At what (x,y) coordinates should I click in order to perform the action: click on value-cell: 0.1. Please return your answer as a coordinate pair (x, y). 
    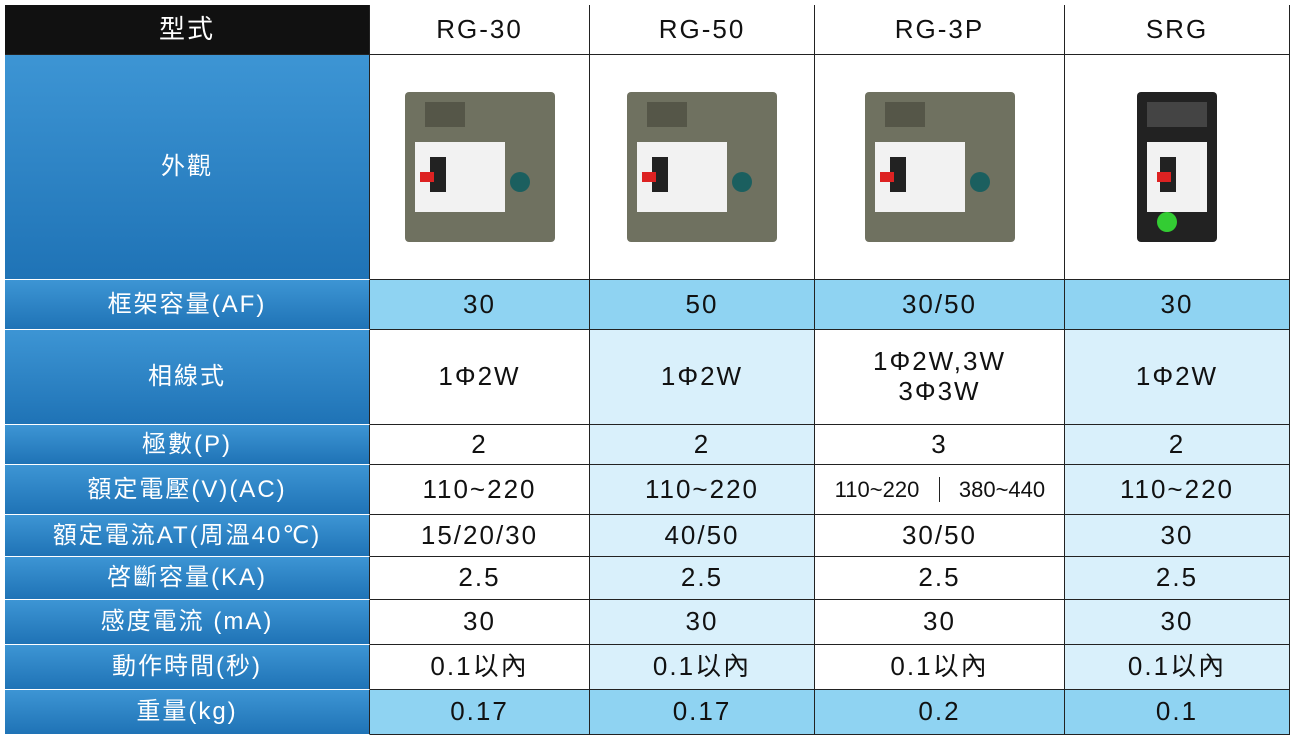
    Looking at the image, I should click on (1177, 712).